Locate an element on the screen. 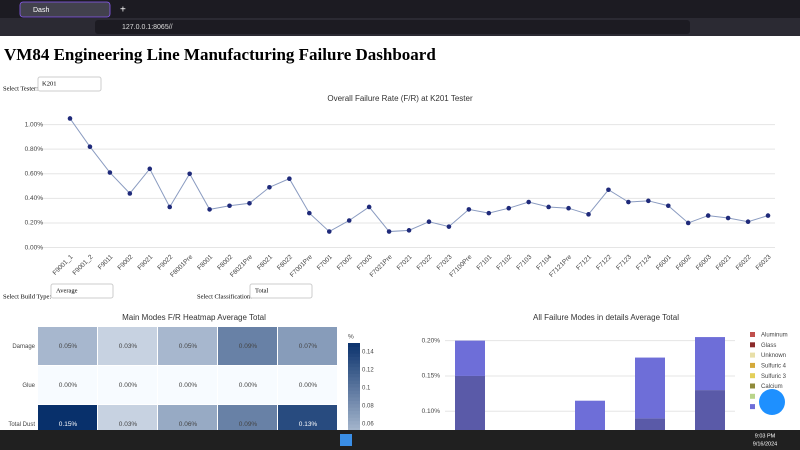 Image resolution: width=800 pixels, height=450 pixels. cell-label: 0.15% is located at coordinates (68, 424).